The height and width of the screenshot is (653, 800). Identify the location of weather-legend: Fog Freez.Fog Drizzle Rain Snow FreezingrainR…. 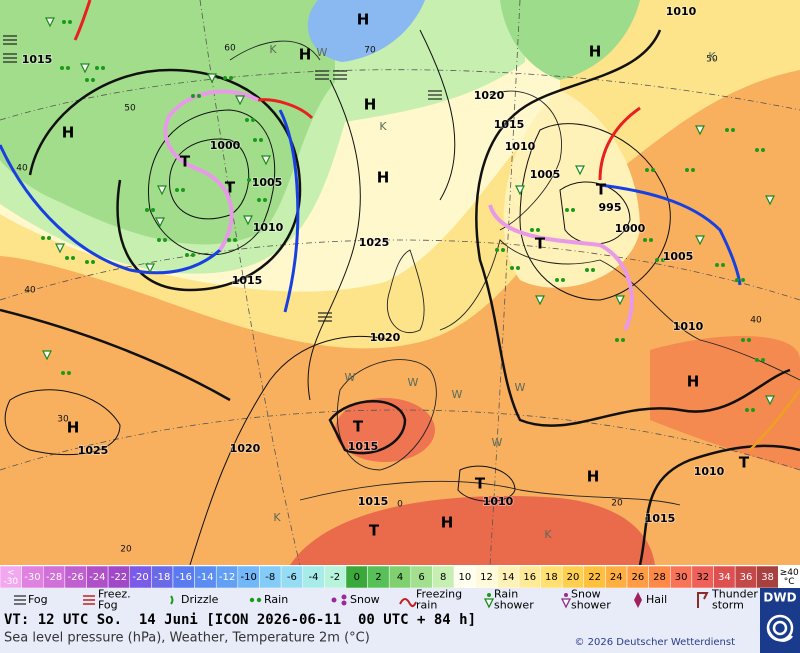
(386, 600).